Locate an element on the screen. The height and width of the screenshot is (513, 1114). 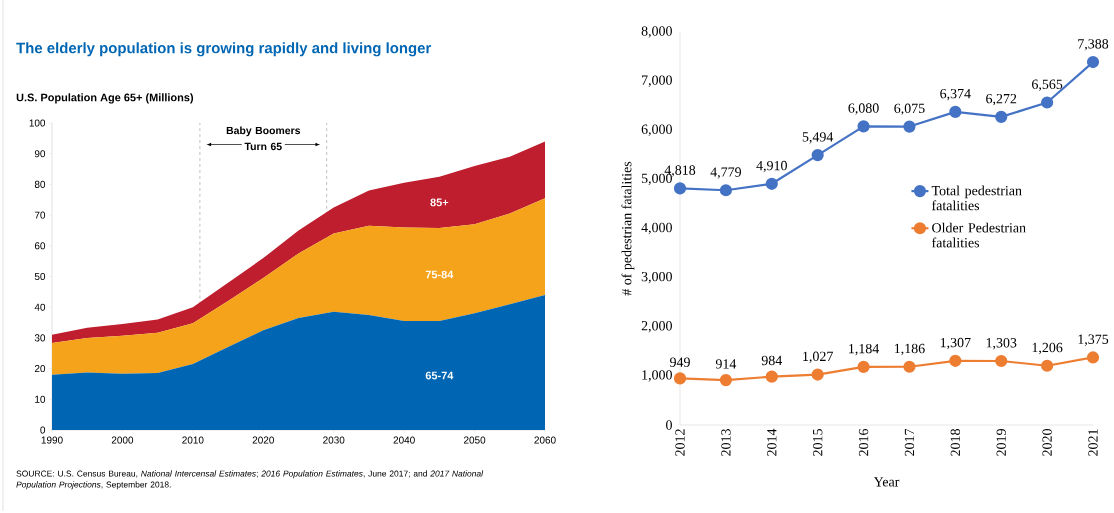
data-label: 6,075 is located at coordinates (909, 109).